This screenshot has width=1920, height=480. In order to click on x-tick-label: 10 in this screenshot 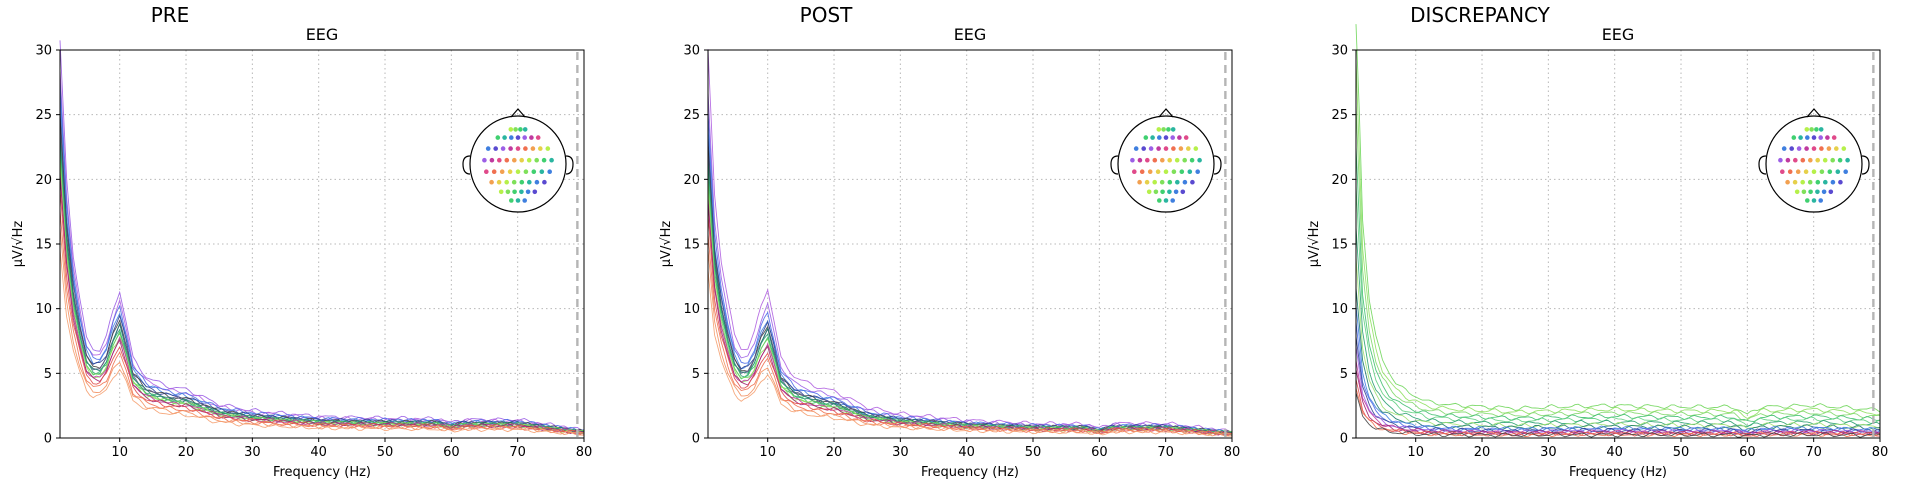, I will do `click(767, 452)`.